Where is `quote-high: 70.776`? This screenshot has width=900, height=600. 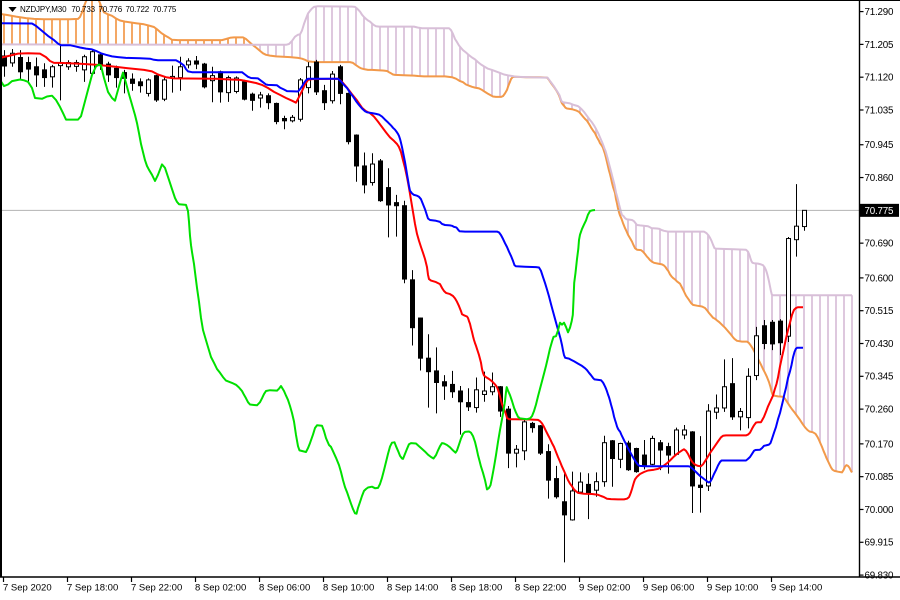
quote-high: 70.776 is located at coordinates (110, 9).